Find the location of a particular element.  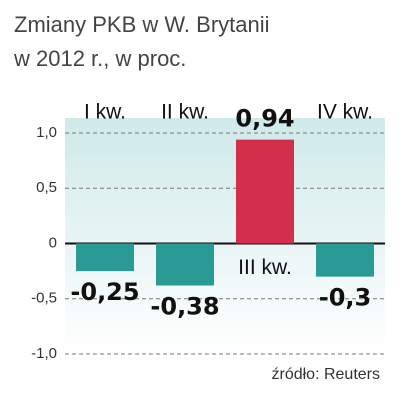

x-tick-label: III kw. is located at coordinates (265, 267).